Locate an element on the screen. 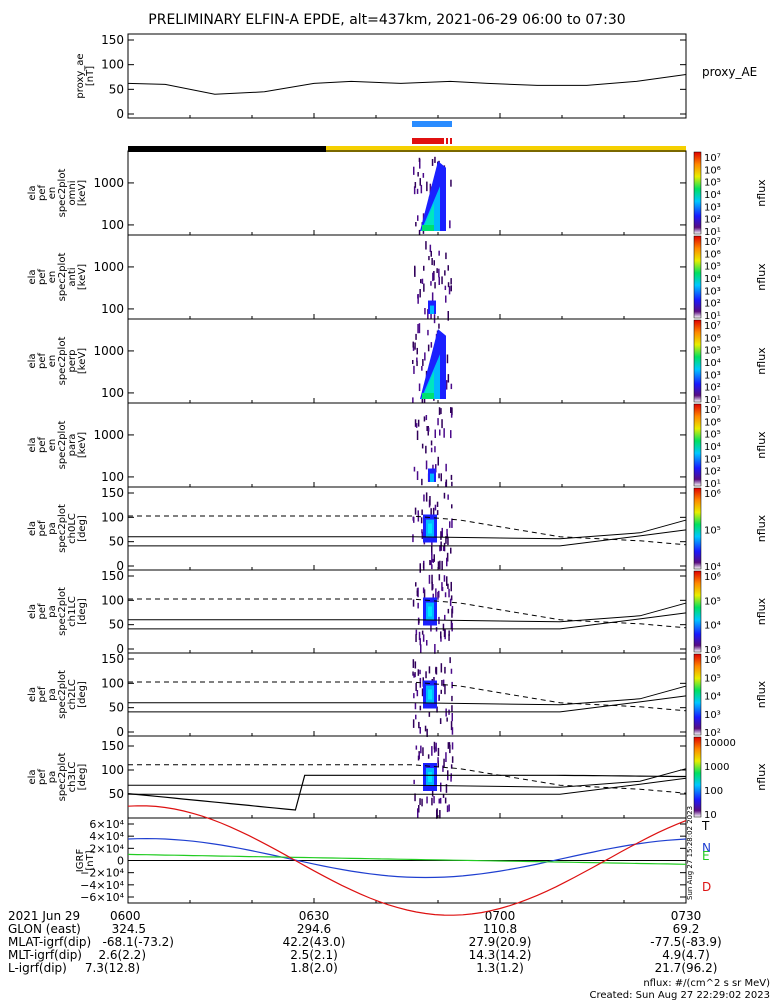 This screenshot has height=1000, width=775. proxy-ae-line is located at coordinates (407, 84).